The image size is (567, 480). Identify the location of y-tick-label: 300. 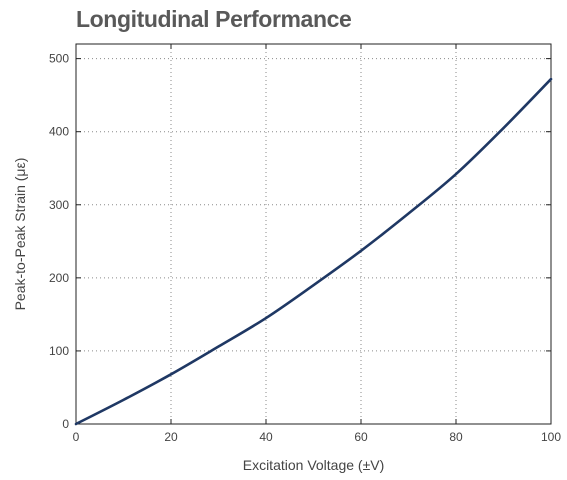
(59, 205).